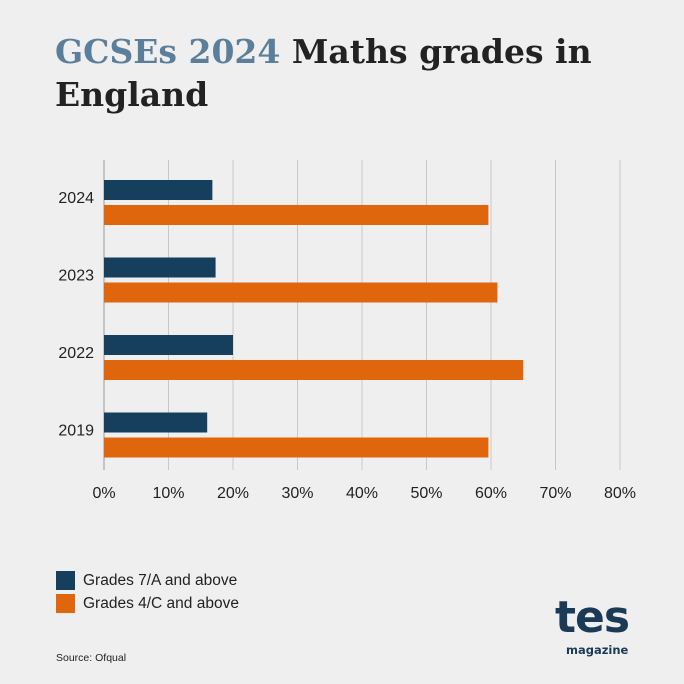 Image resolution: width=684 pixels, height=684 pixels. Describe the element at coordinates (76, 431) in the screenshot. I see `y-tick-label: 2019` at that location.